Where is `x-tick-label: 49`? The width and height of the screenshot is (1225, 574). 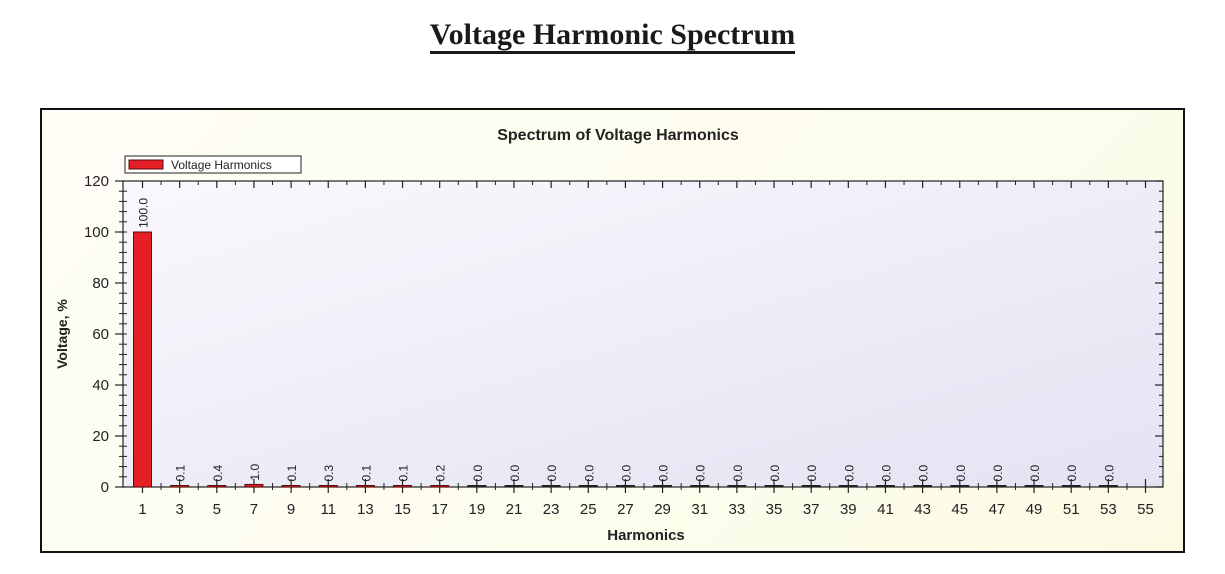
x-tick-label: 49 is located at coordinates (1034, 509).